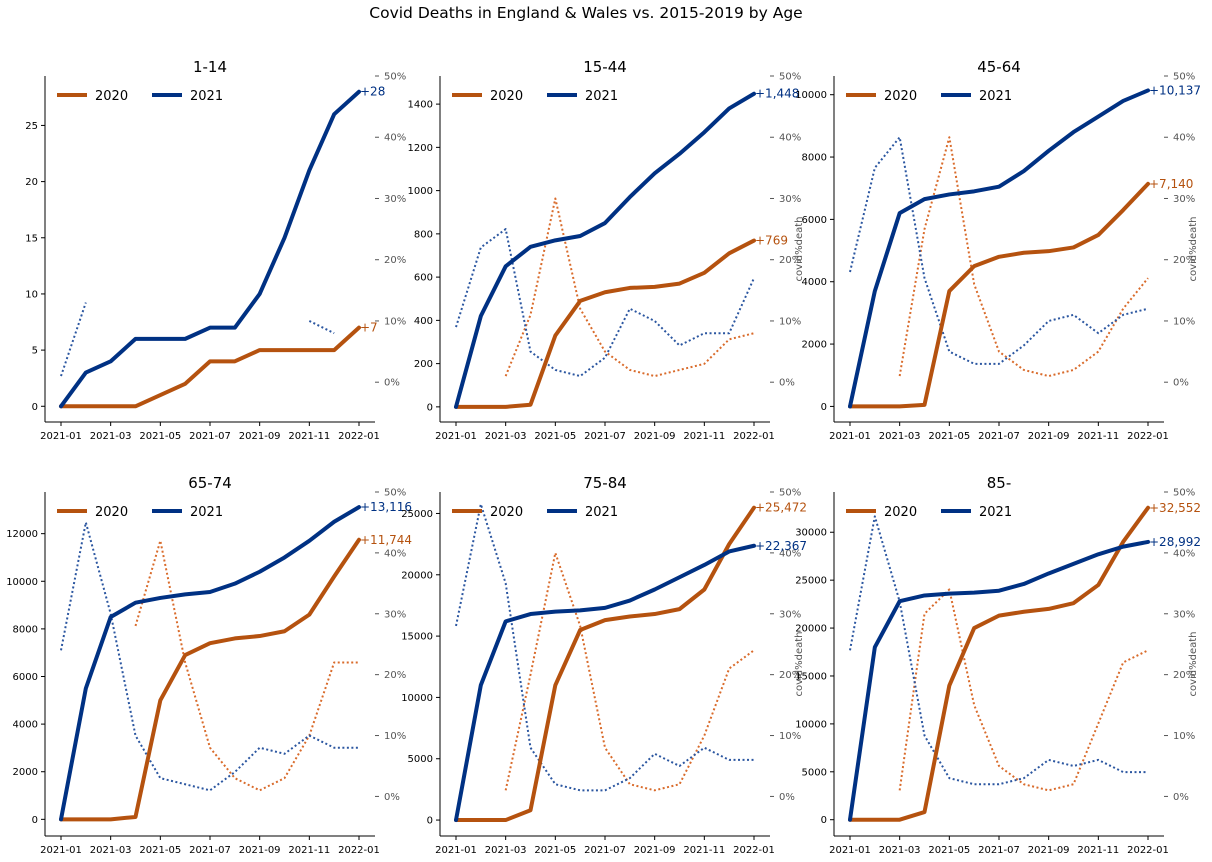 This screenshot has width=1212, height=862. I want to click on end-label-2021: +28, so click(372, 92).